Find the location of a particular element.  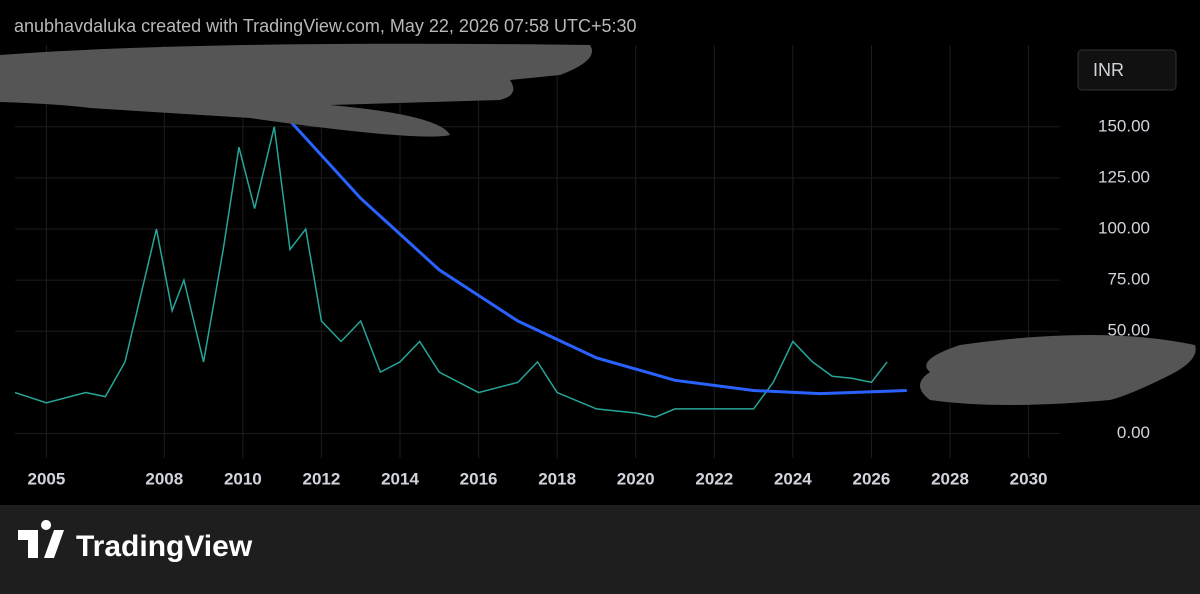

y-tick-label: 125.00 is located at coordinates (1124, 176).